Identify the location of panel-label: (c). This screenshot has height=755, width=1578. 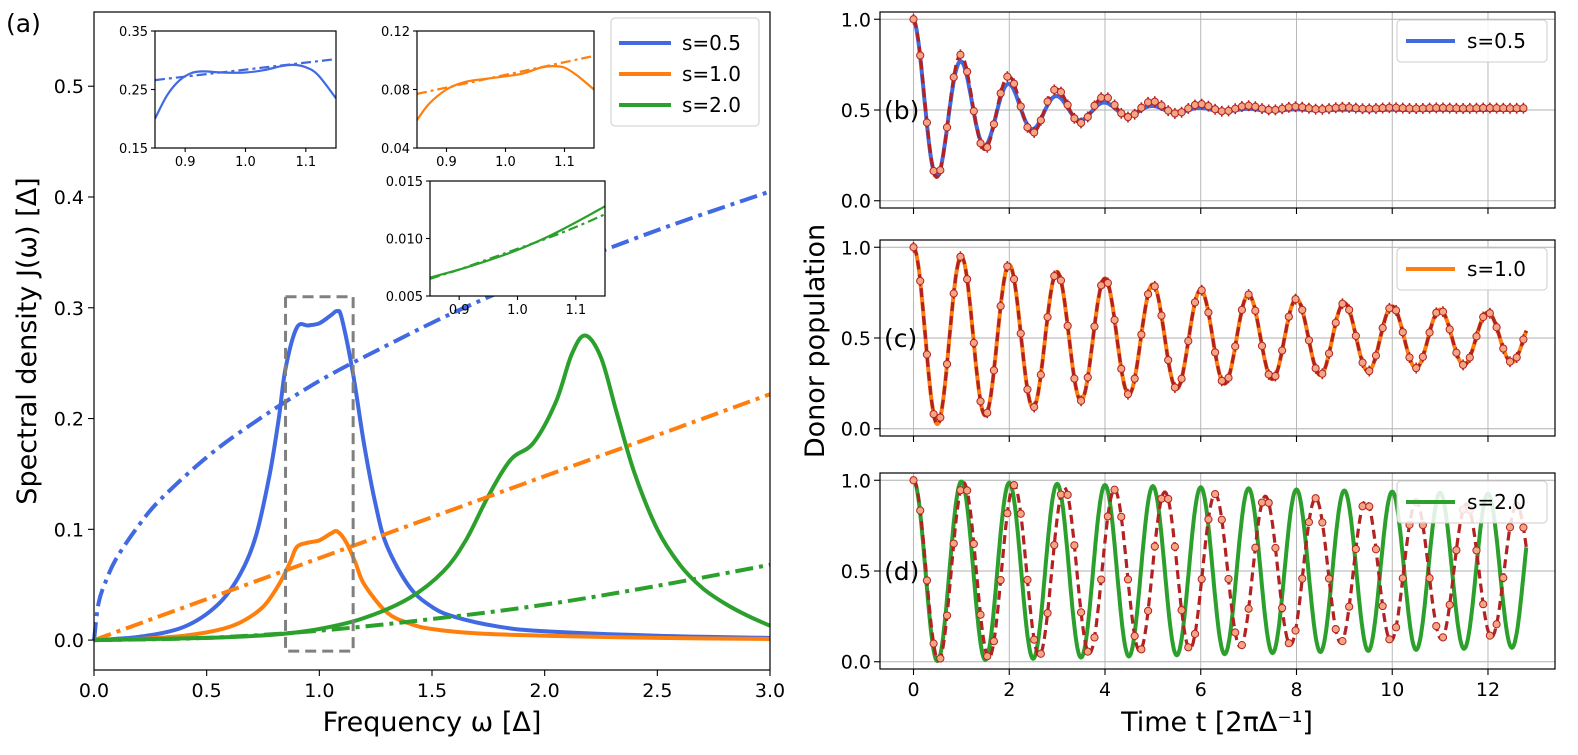
(900, 338).